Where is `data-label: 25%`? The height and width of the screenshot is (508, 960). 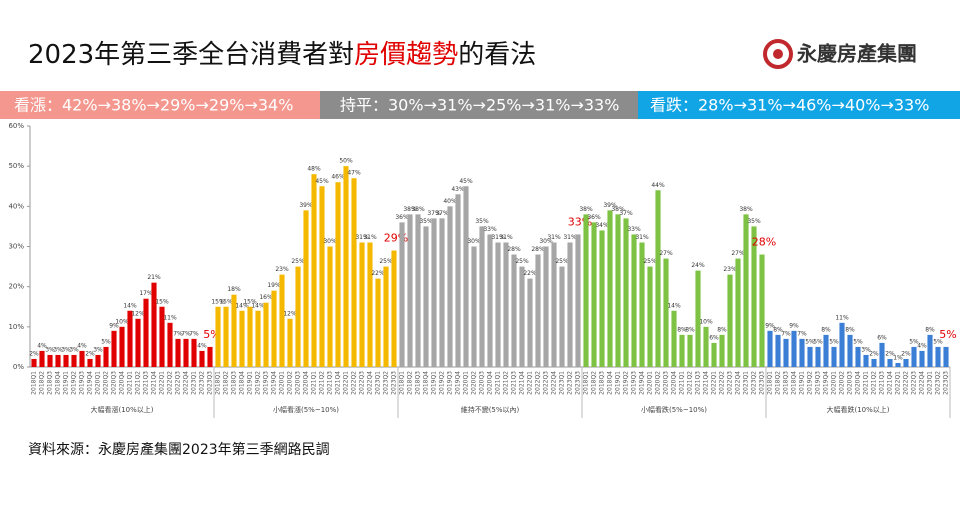 data-label: 25% is located at coordinates (562, 261).